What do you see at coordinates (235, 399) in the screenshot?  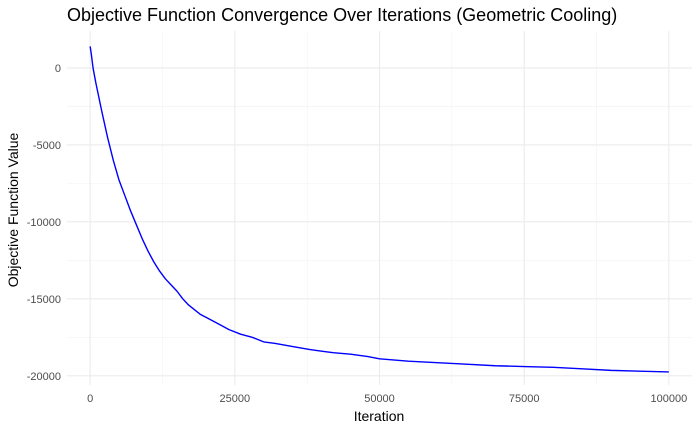 I see `x-tick-label: 25000` at bounding box center [235, 399].